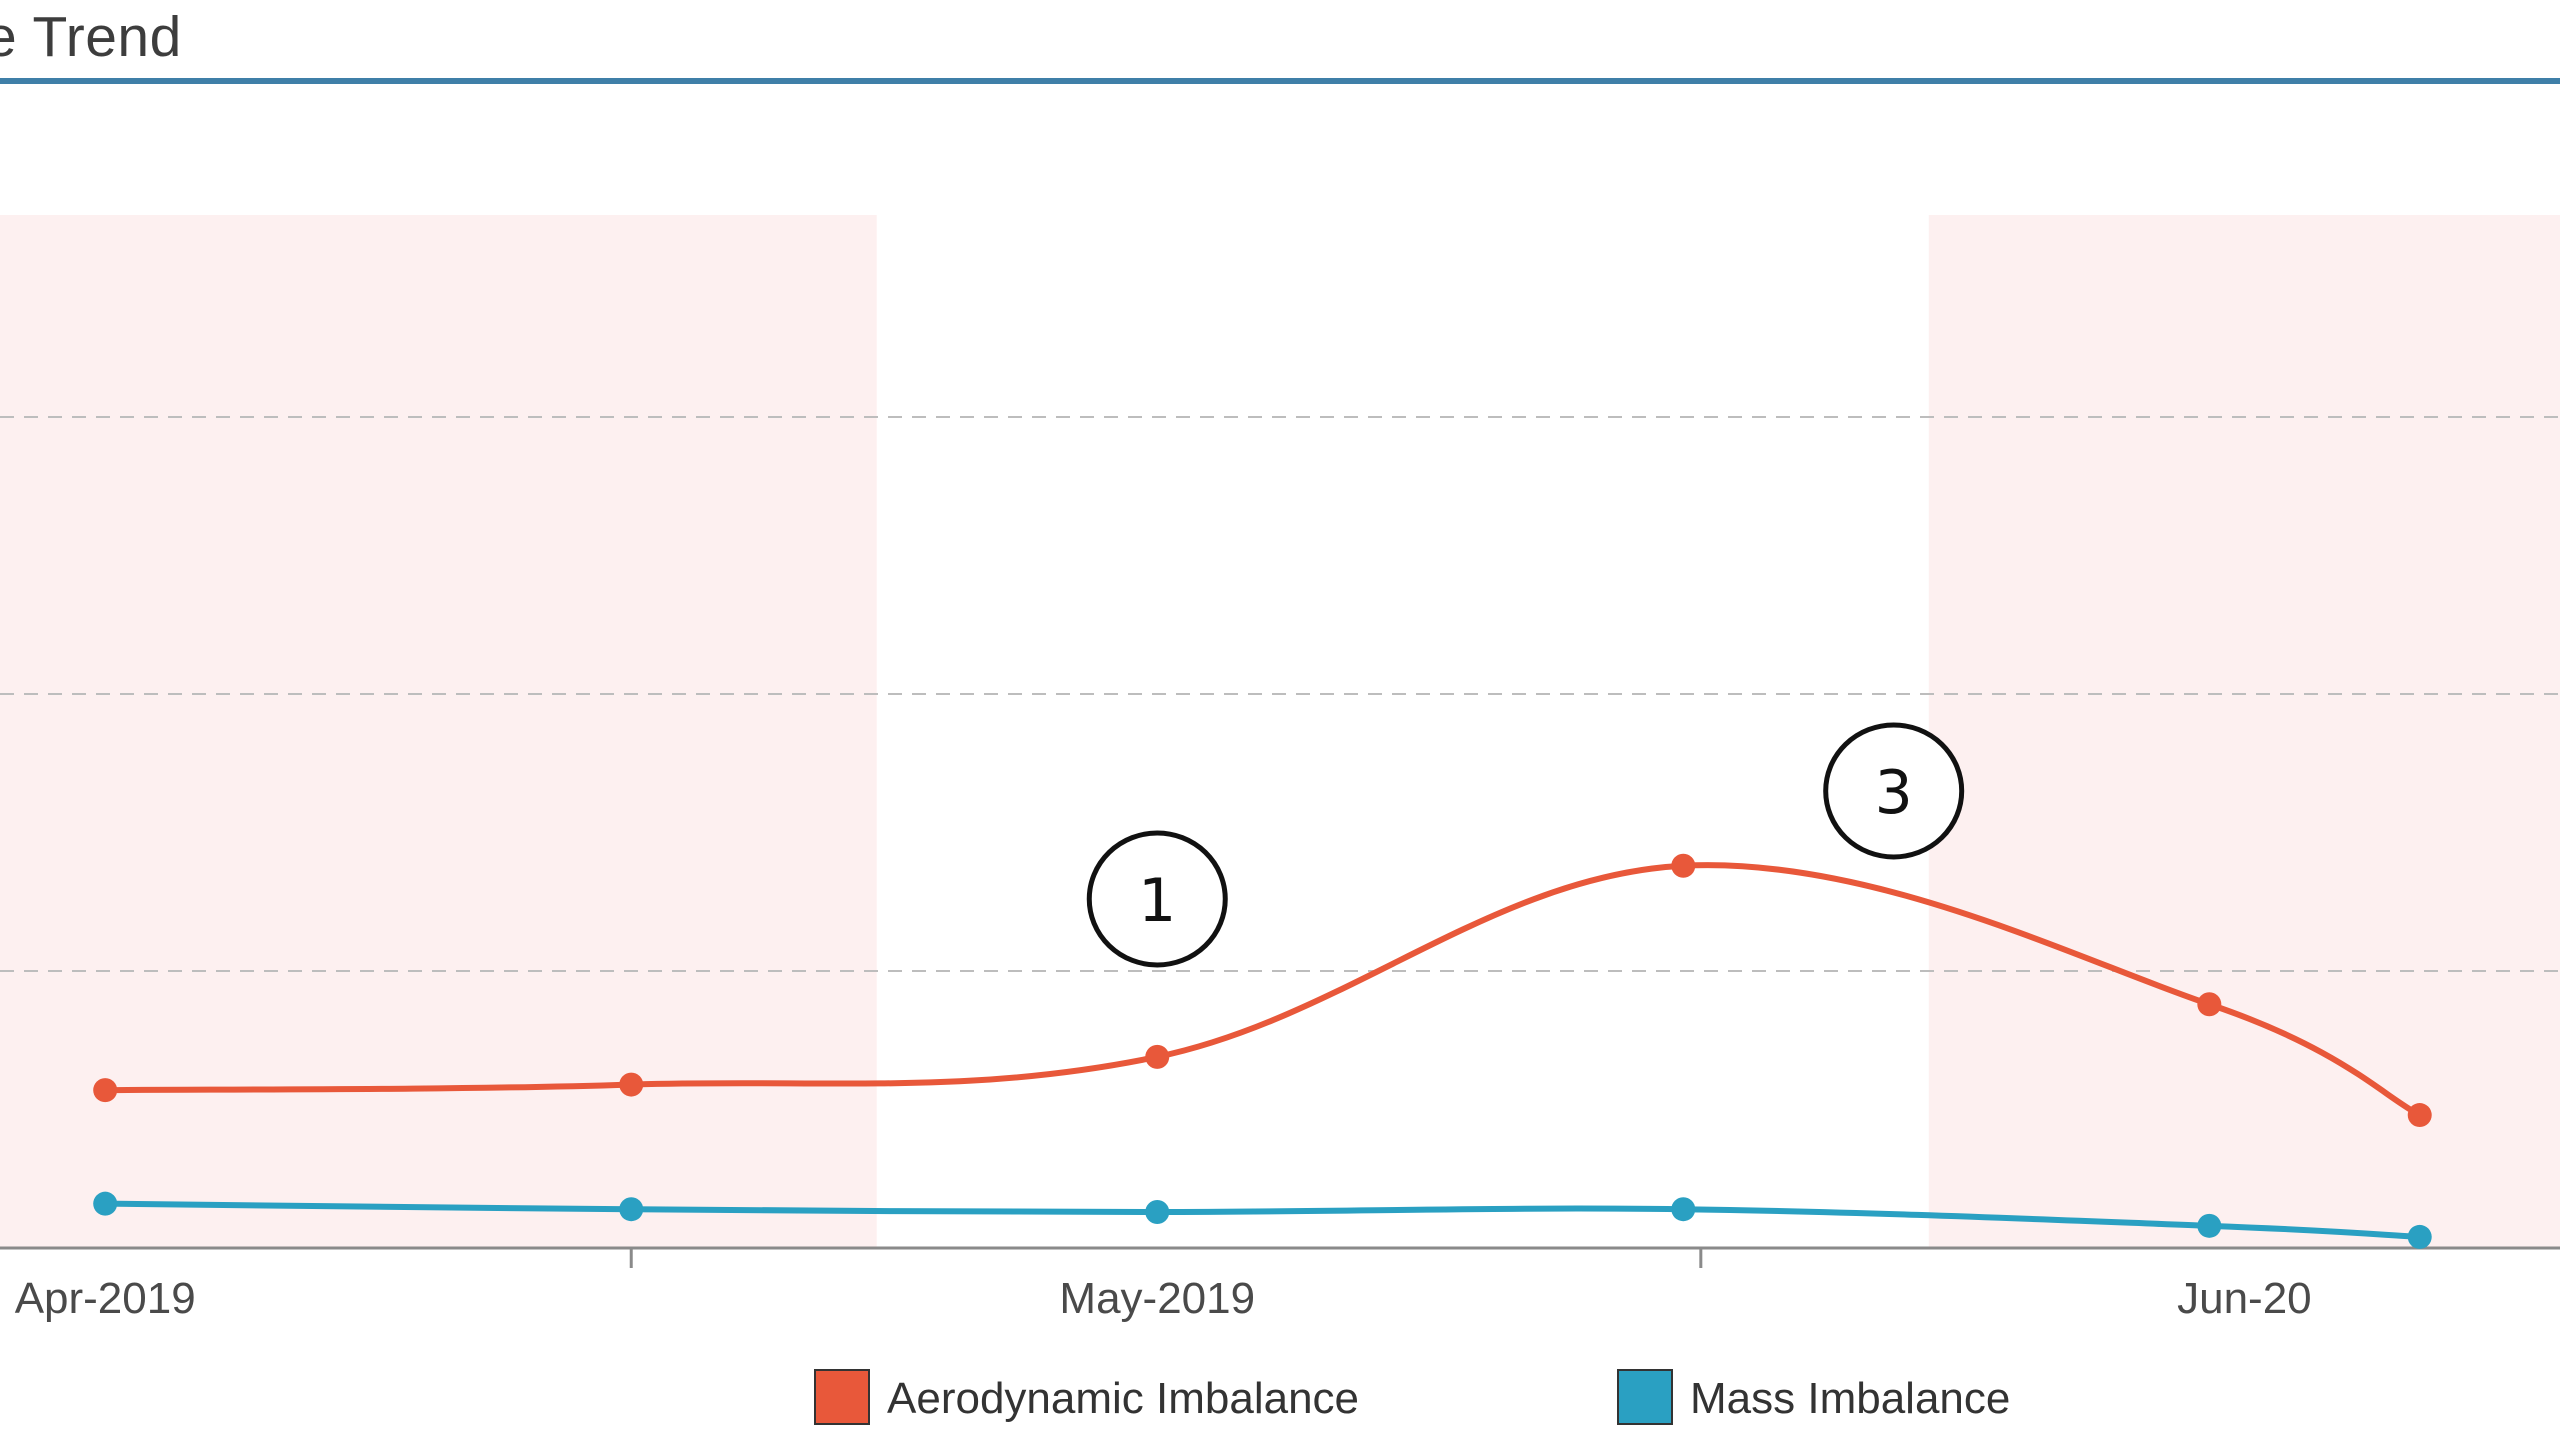  Describe the element at coordinates (1157, 1298) in the screenshot. I see `x-tick-label: May-2019` at that location.